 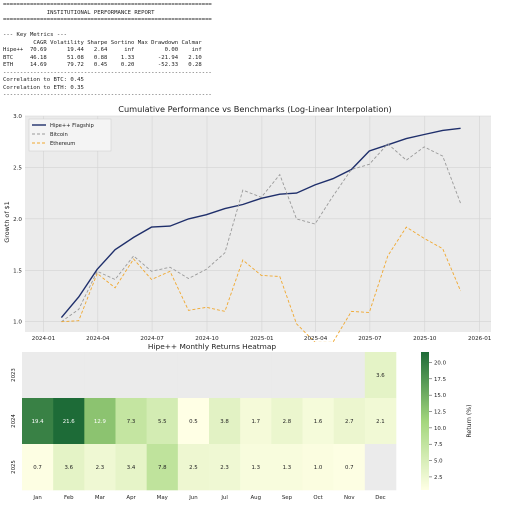 What do you see at coordinates (192, 498) in the screenshot?
I see `heatmap-column-label: Jun` at bounding box center [192, 498].